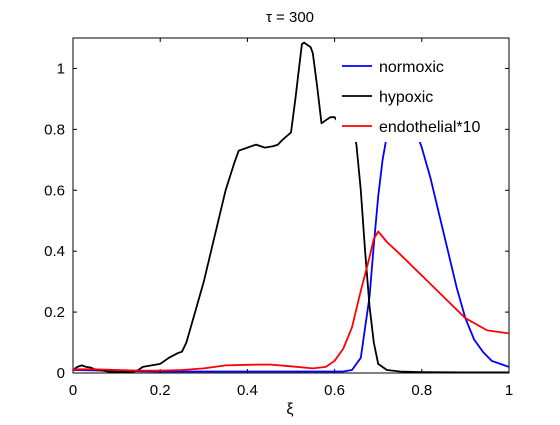  What do you see at coordinates (421, 390) in the screenshot?
I see `x-tick-label: 0.8` at bounding box center [421, 390].